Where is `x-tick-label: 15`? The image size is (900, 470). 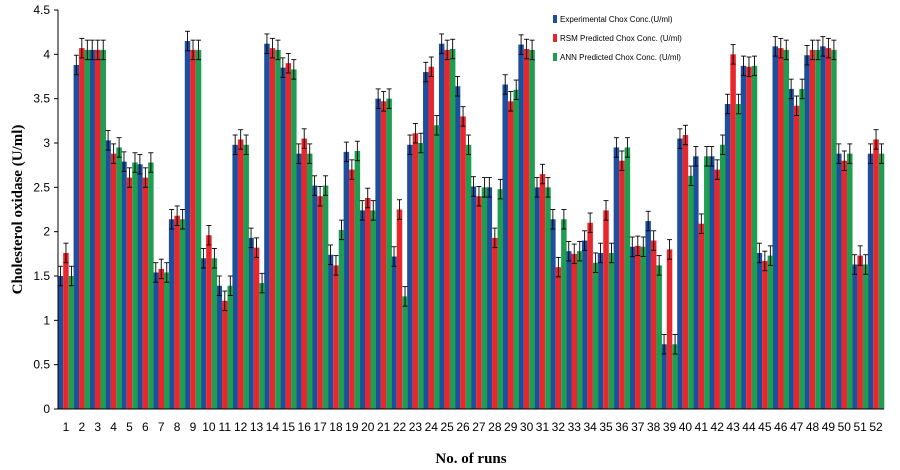
x-tick-label: 15 is located at coordinates (289, 427).